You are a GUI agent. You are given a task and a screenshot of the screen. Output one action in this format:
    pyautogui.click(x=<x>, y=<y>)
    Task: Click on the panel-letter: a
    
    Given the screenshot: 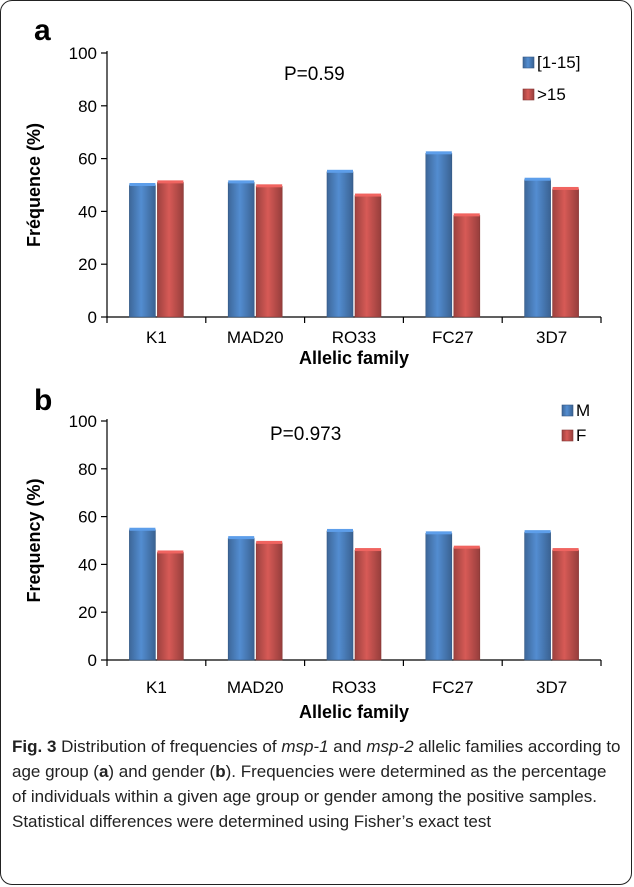 What is the action you would take?
    pyautogui.click(x=42, y=30)
    